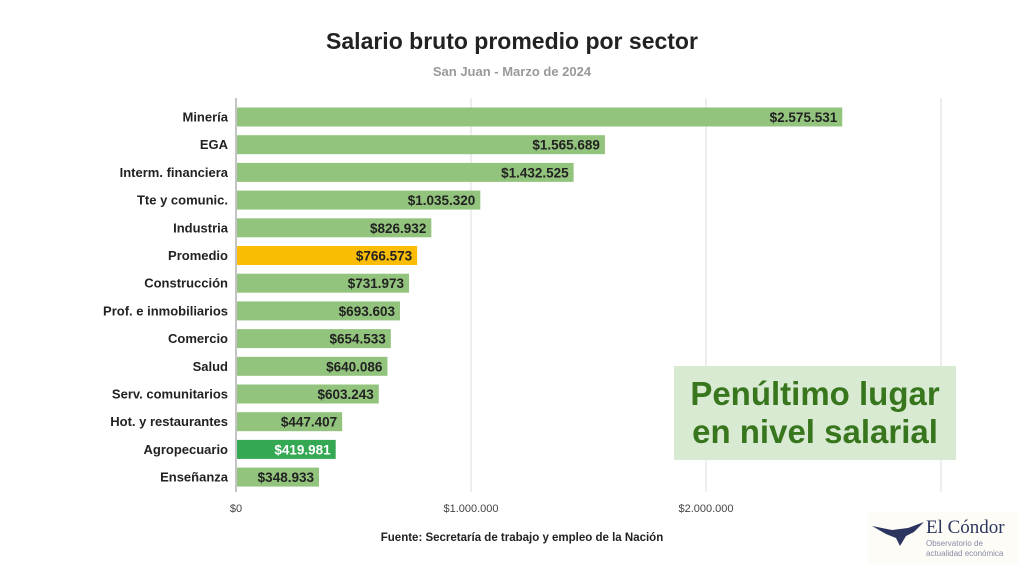 This screenshot has height=576, width=1024. I want to click on x-tick-label: $2.000.000, so click(705, 509).